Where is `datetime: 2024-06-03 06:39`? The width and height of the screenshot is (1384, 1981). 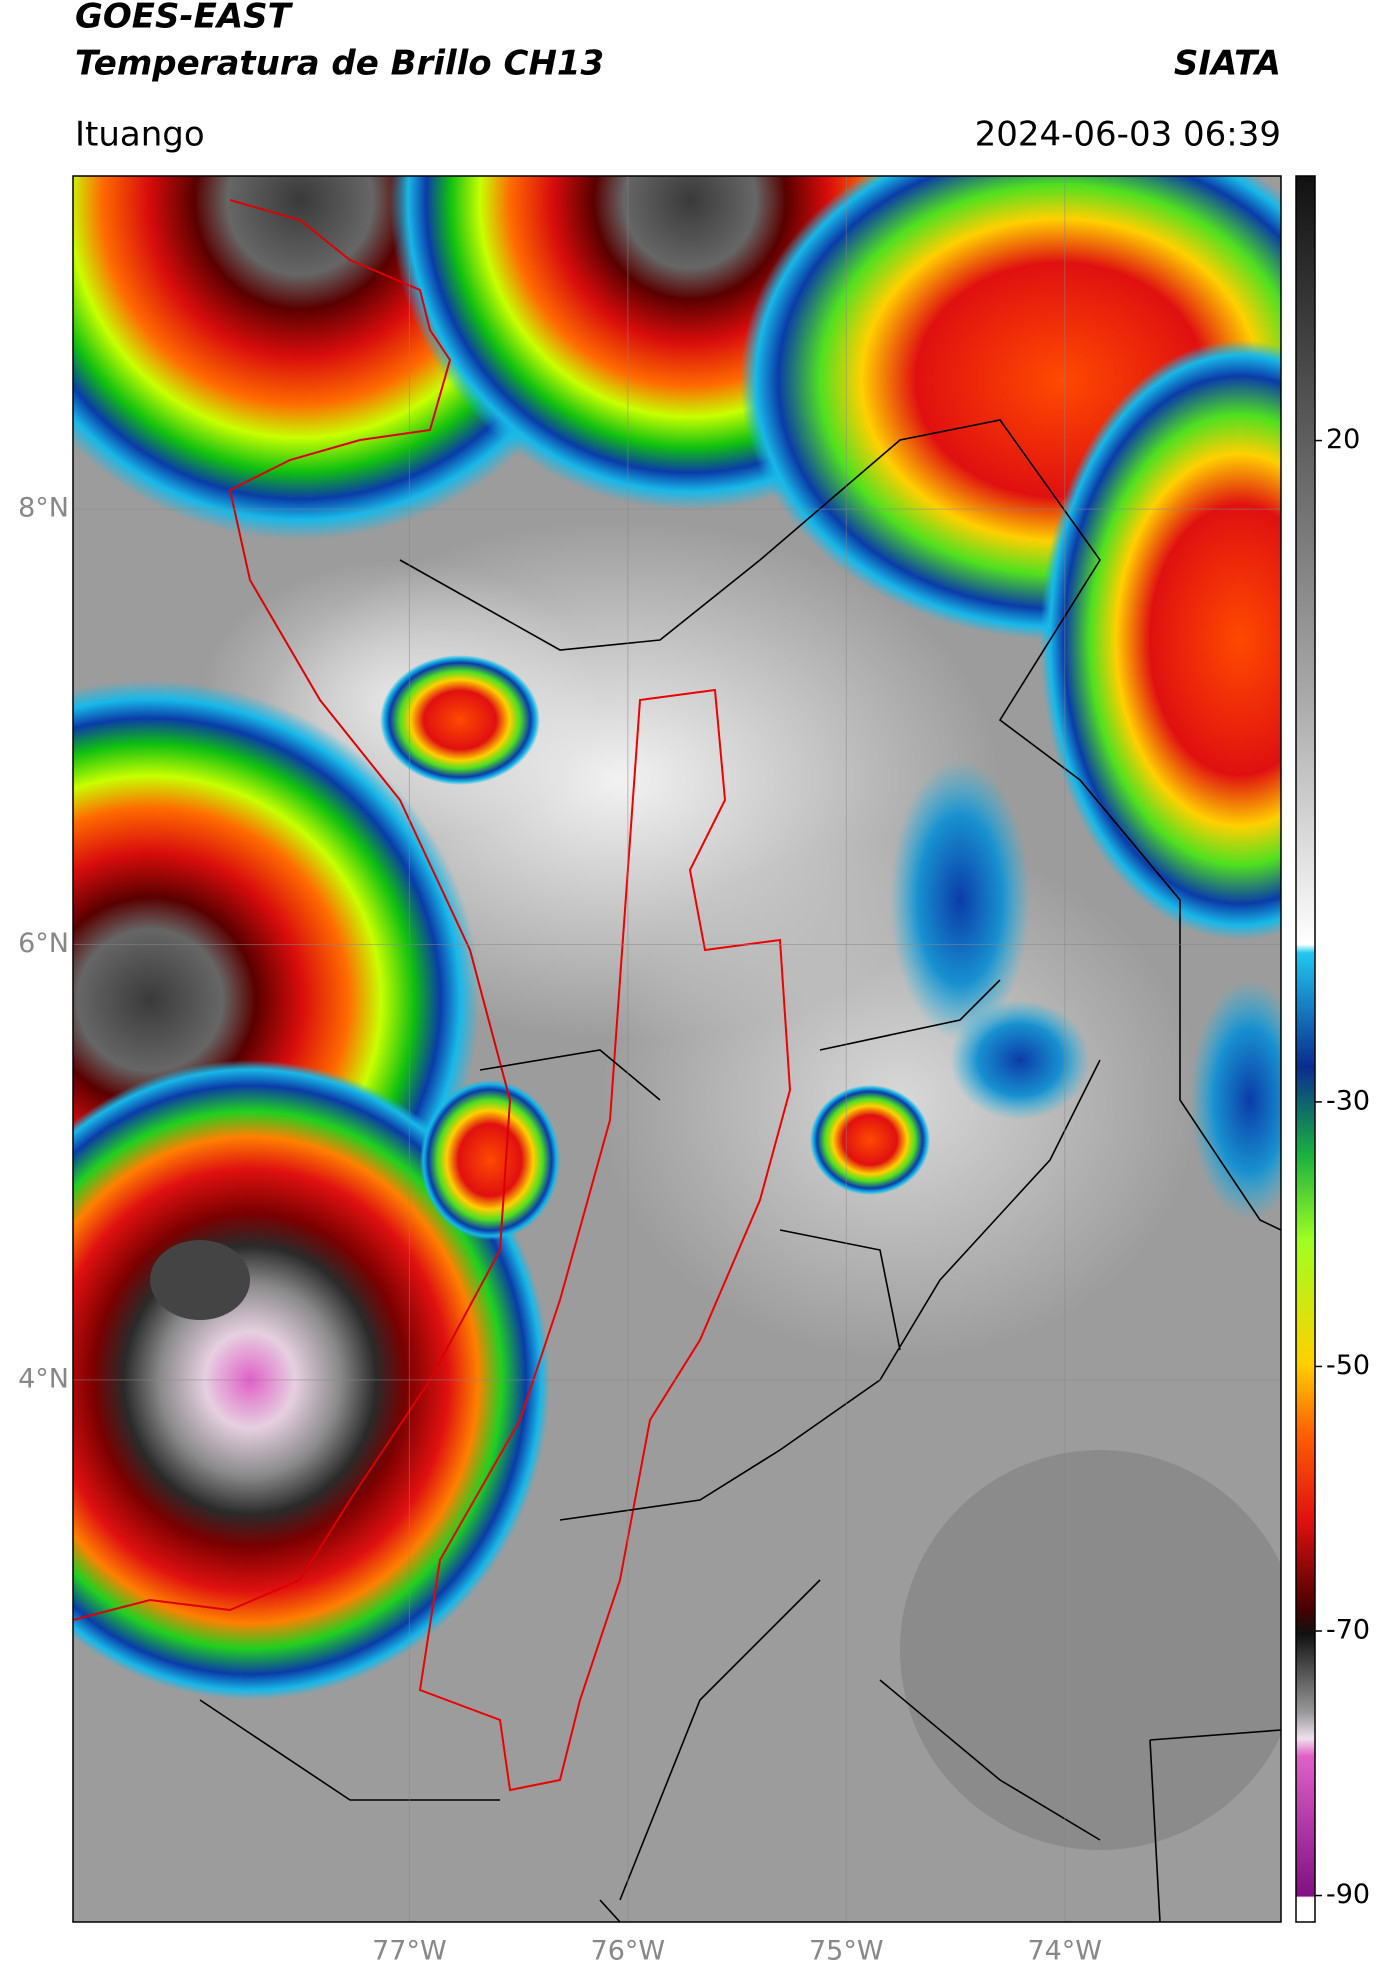 datetime: 2024-06-03 06:39 is located at coordinates (1128, 135).